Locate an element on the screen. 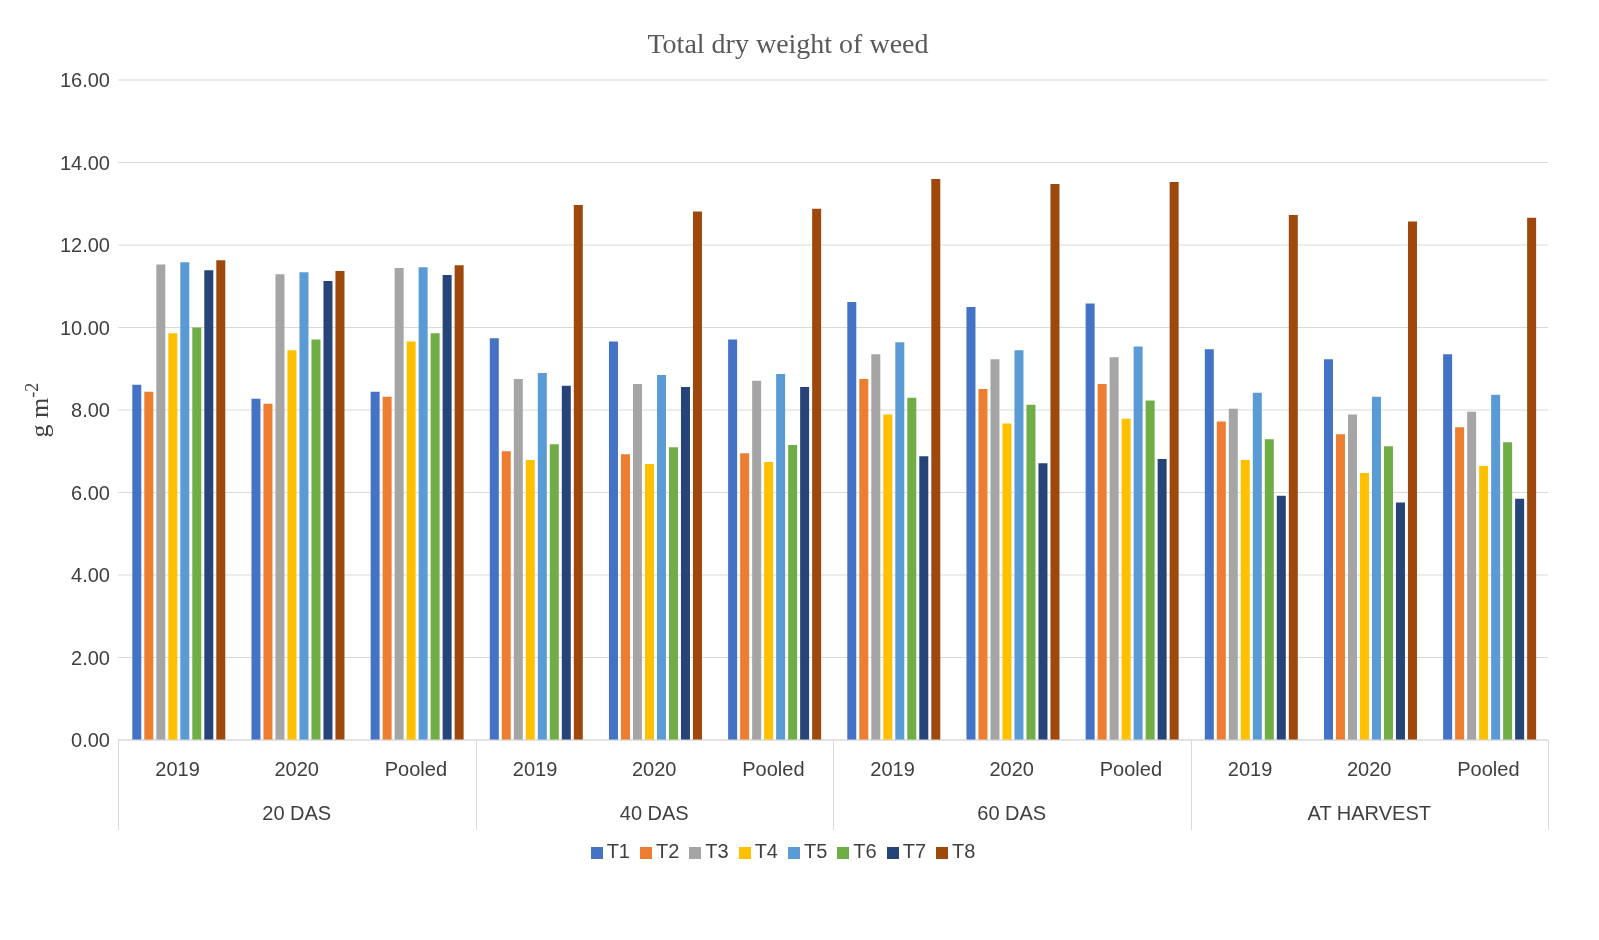  y-tick-label: 16.00 is located at coordinates (84, 80).